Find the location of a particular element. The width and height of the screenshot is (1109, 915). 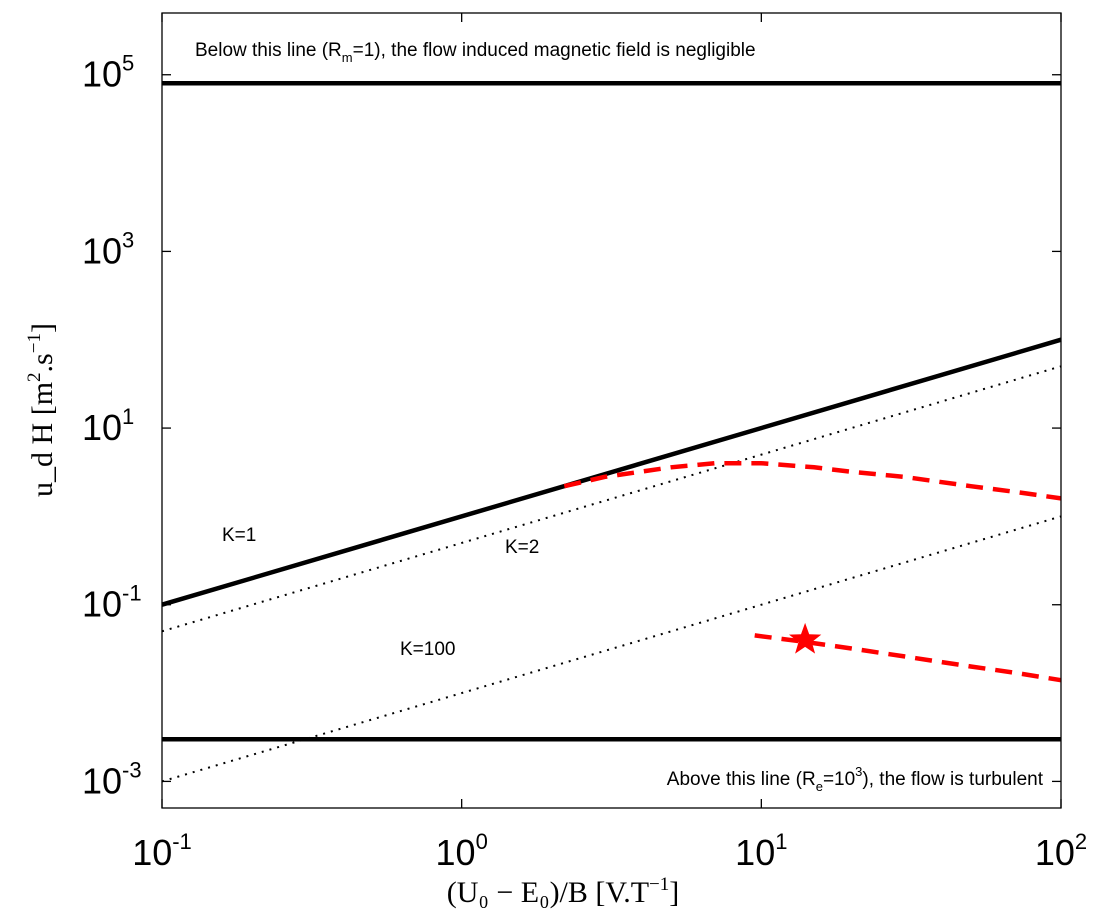

y-axis-label: u_d H [m2.s−1] is located at coordinates (41, 410).